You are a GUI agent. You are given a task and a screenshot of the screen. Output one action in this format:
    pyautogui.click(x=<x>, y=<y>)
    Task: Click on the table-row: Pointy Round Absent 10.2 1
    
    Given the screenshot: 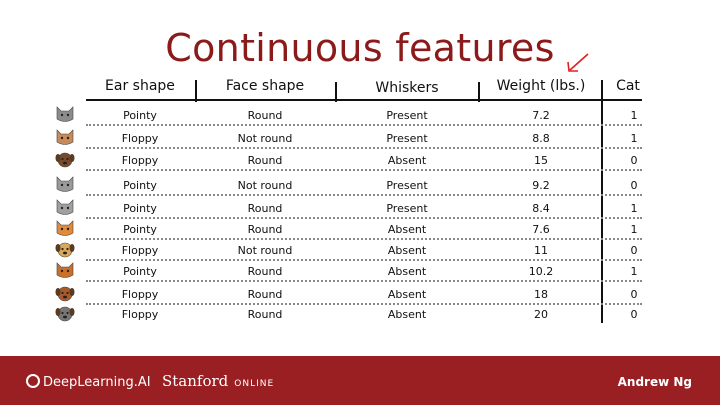 What is the action you would take?
    pyautogui.click(x=360, y=273)
    